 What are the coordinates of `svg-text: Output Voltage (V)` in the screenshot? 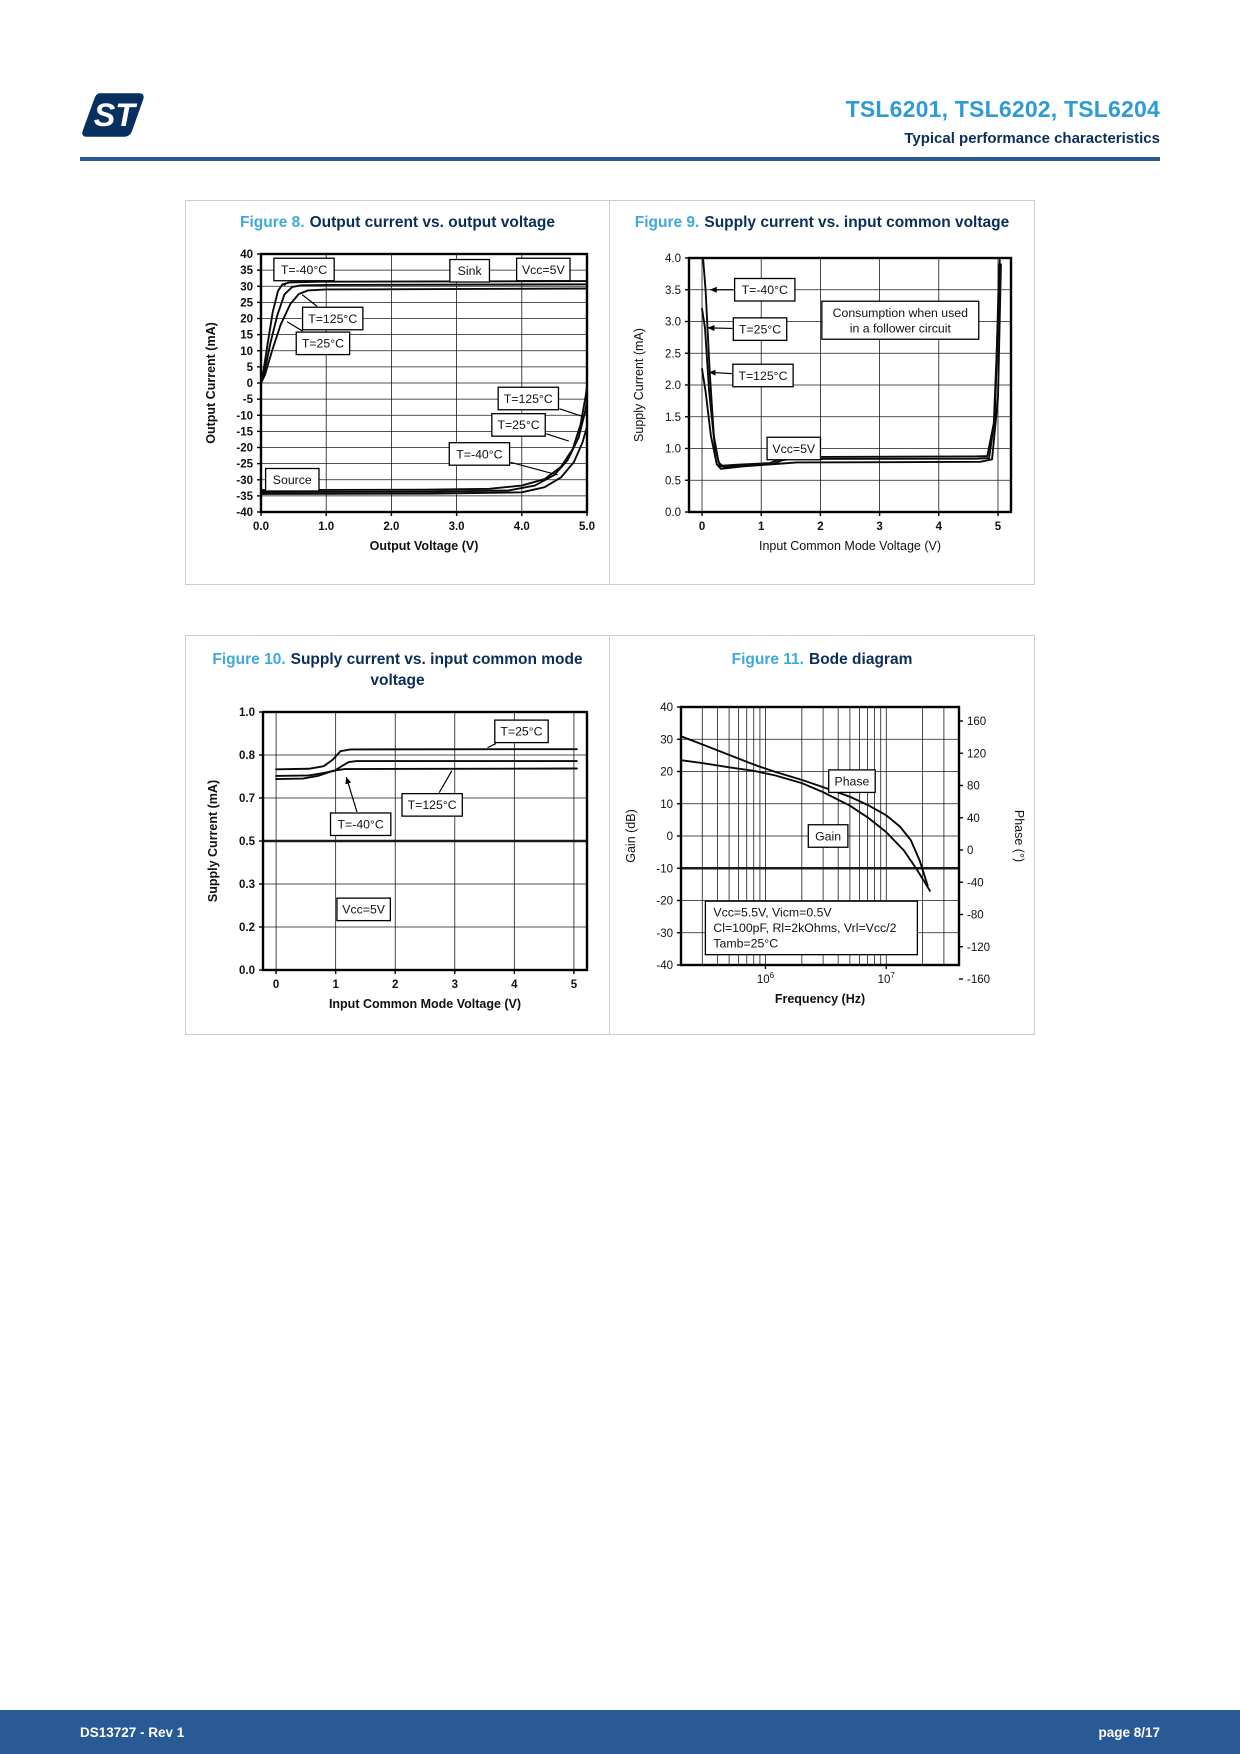 It's located at (423, 546).